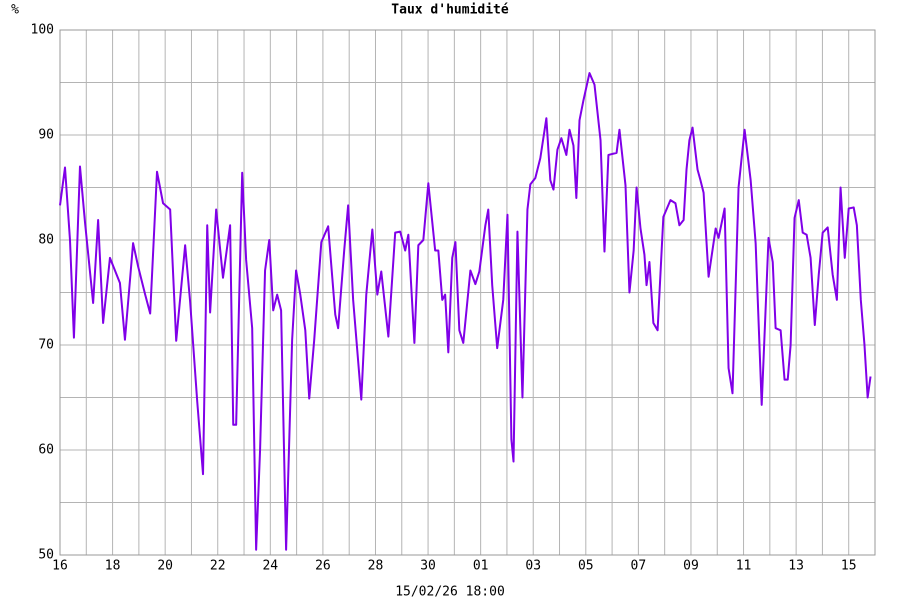 The width and height of the screenshot is (900, 600). Describe the element at coordinates (481, 566) in the screenshot. I see `x-tick-label: 01` at that location.